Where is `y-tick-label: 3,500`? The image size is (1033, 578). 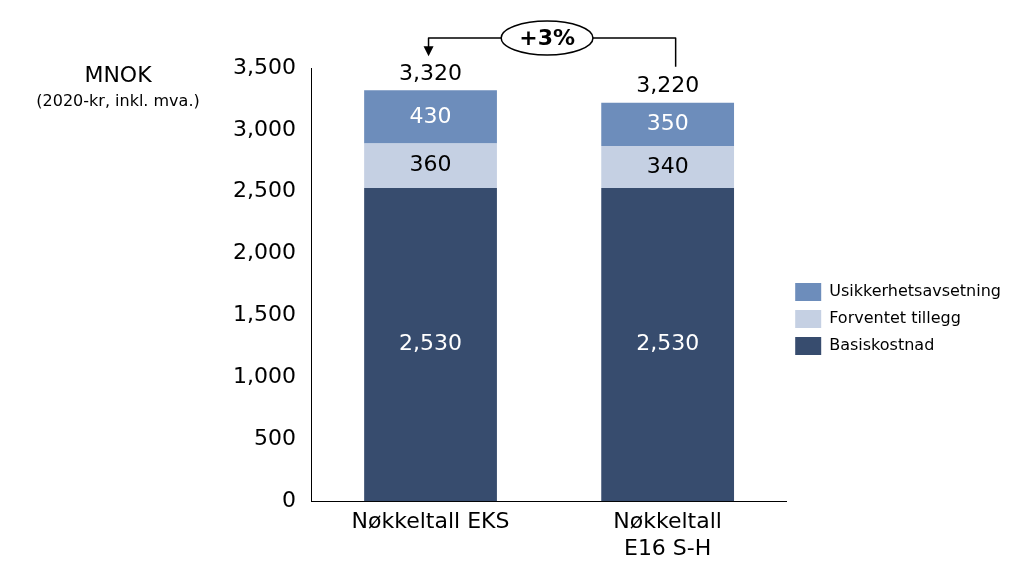
y-tick-label: 3,500 is located at coordinates (264, 66).